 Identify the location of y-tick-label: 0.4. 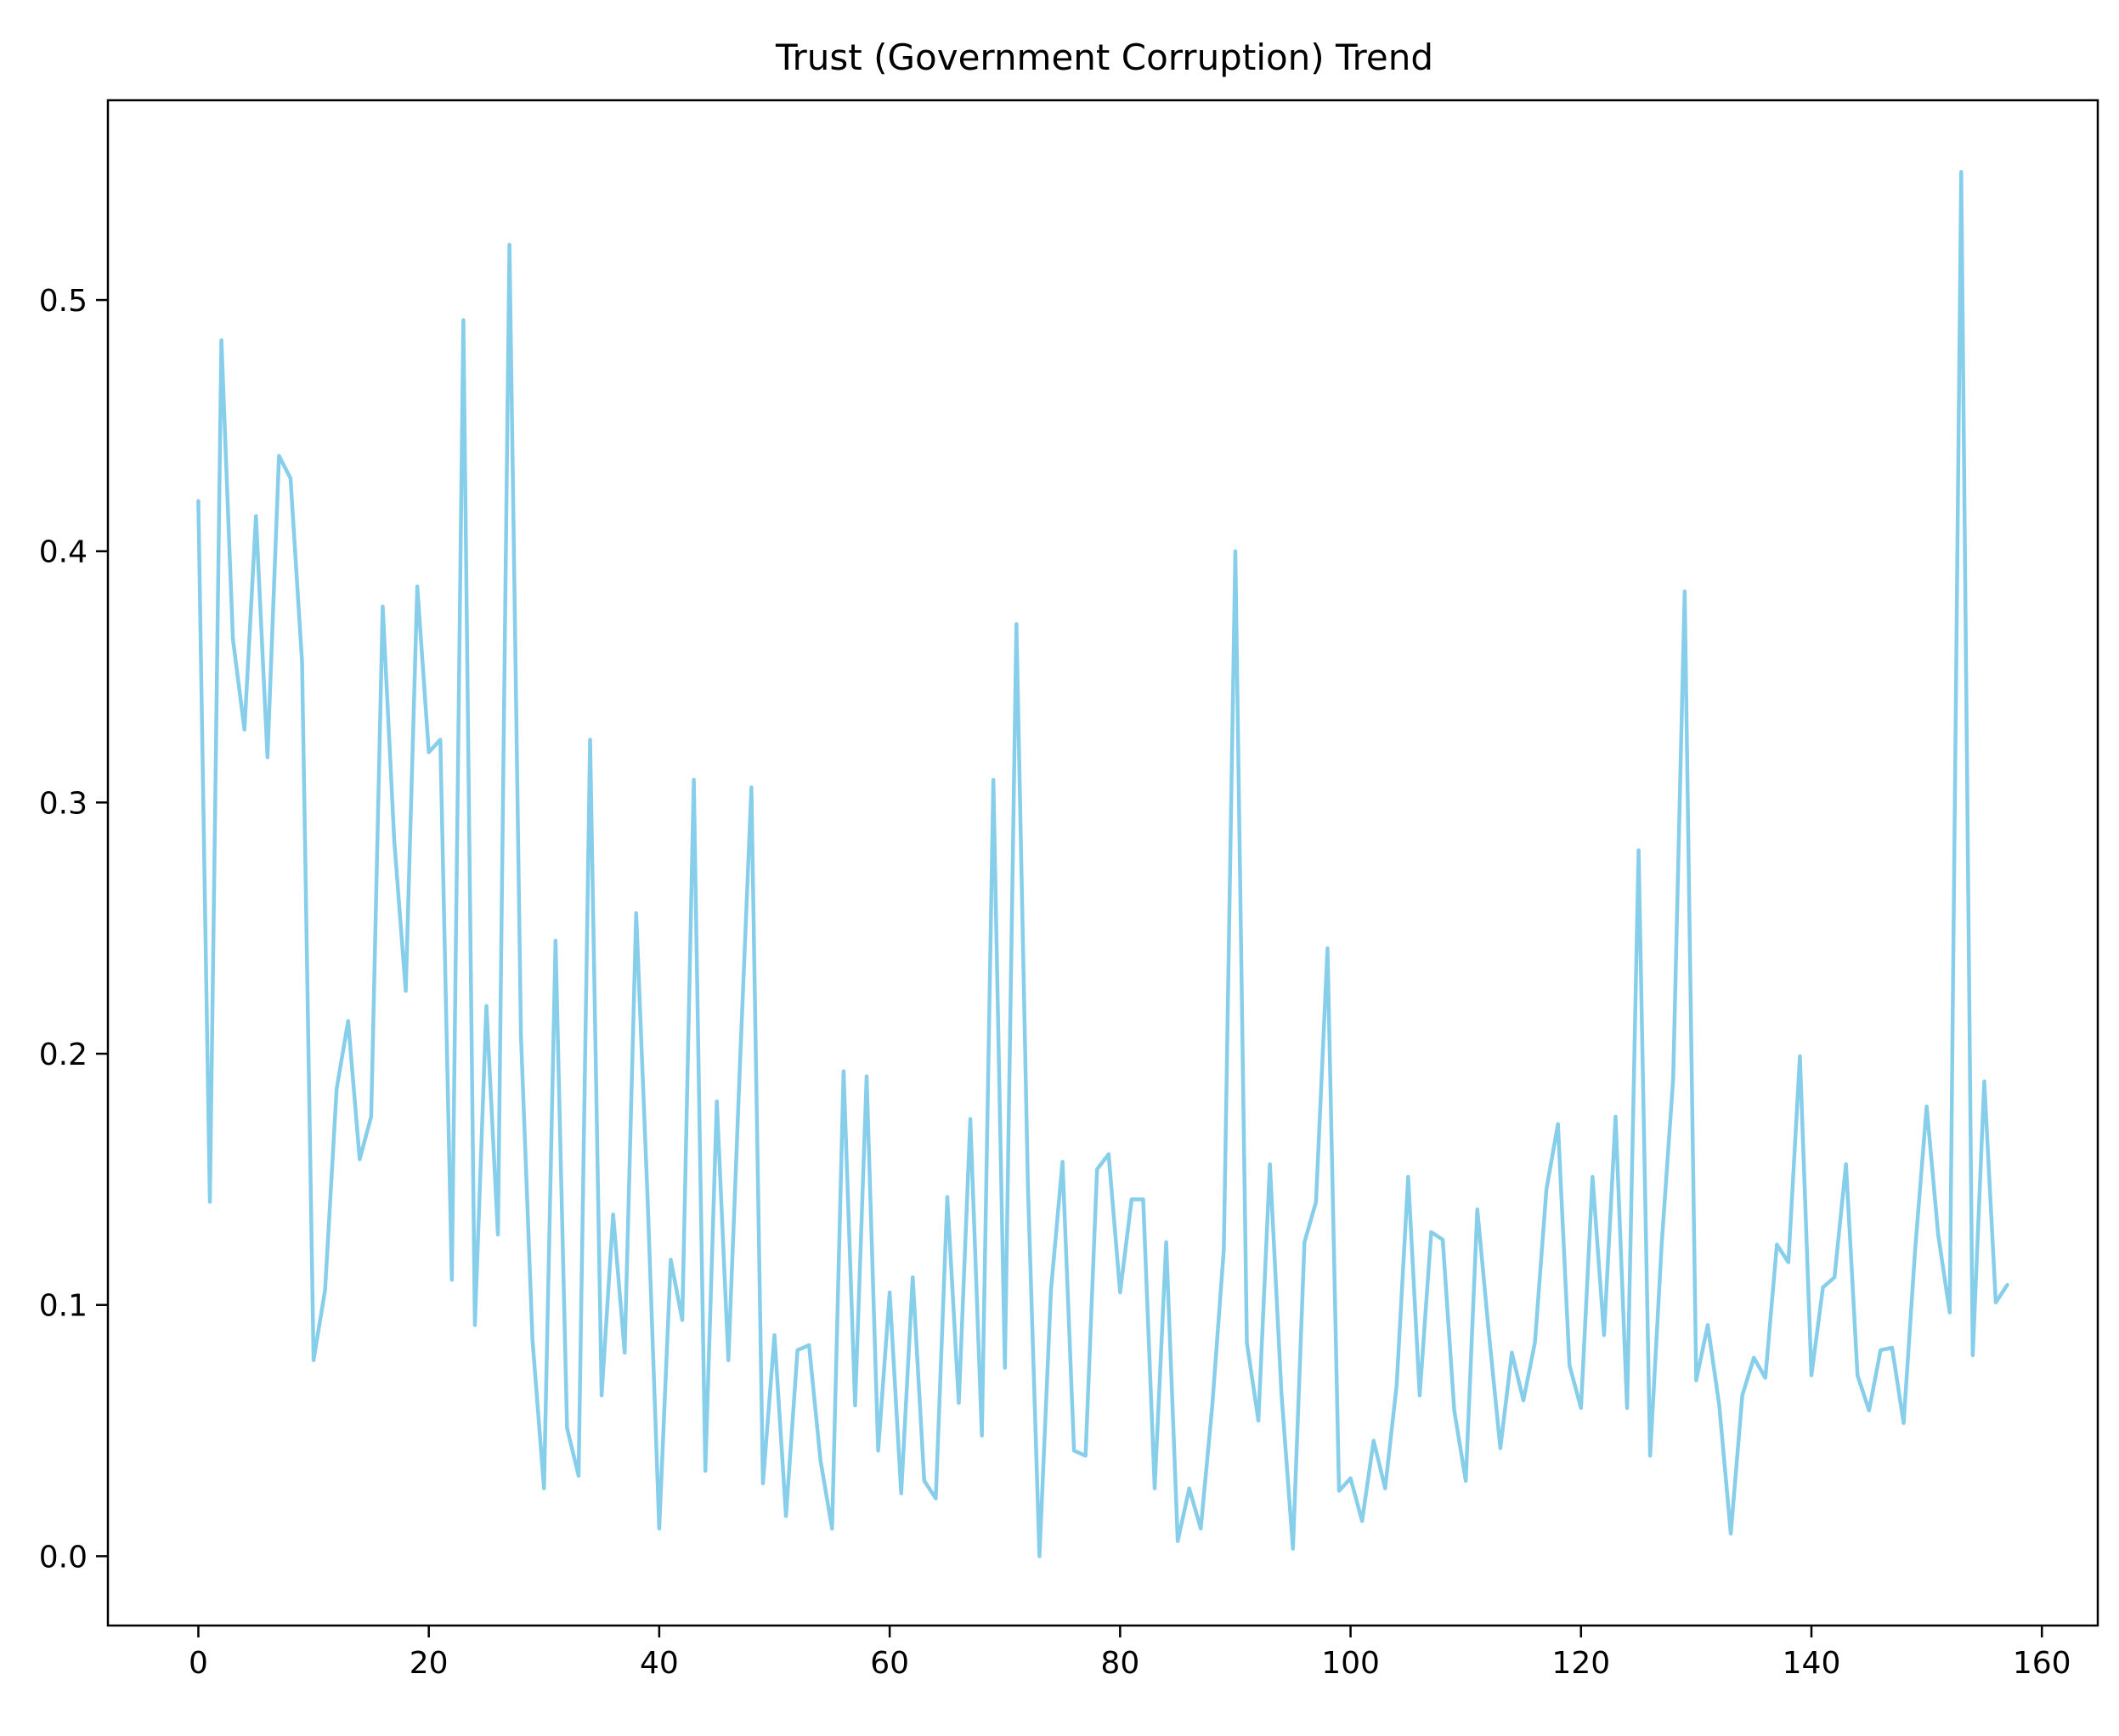
(64, 552).